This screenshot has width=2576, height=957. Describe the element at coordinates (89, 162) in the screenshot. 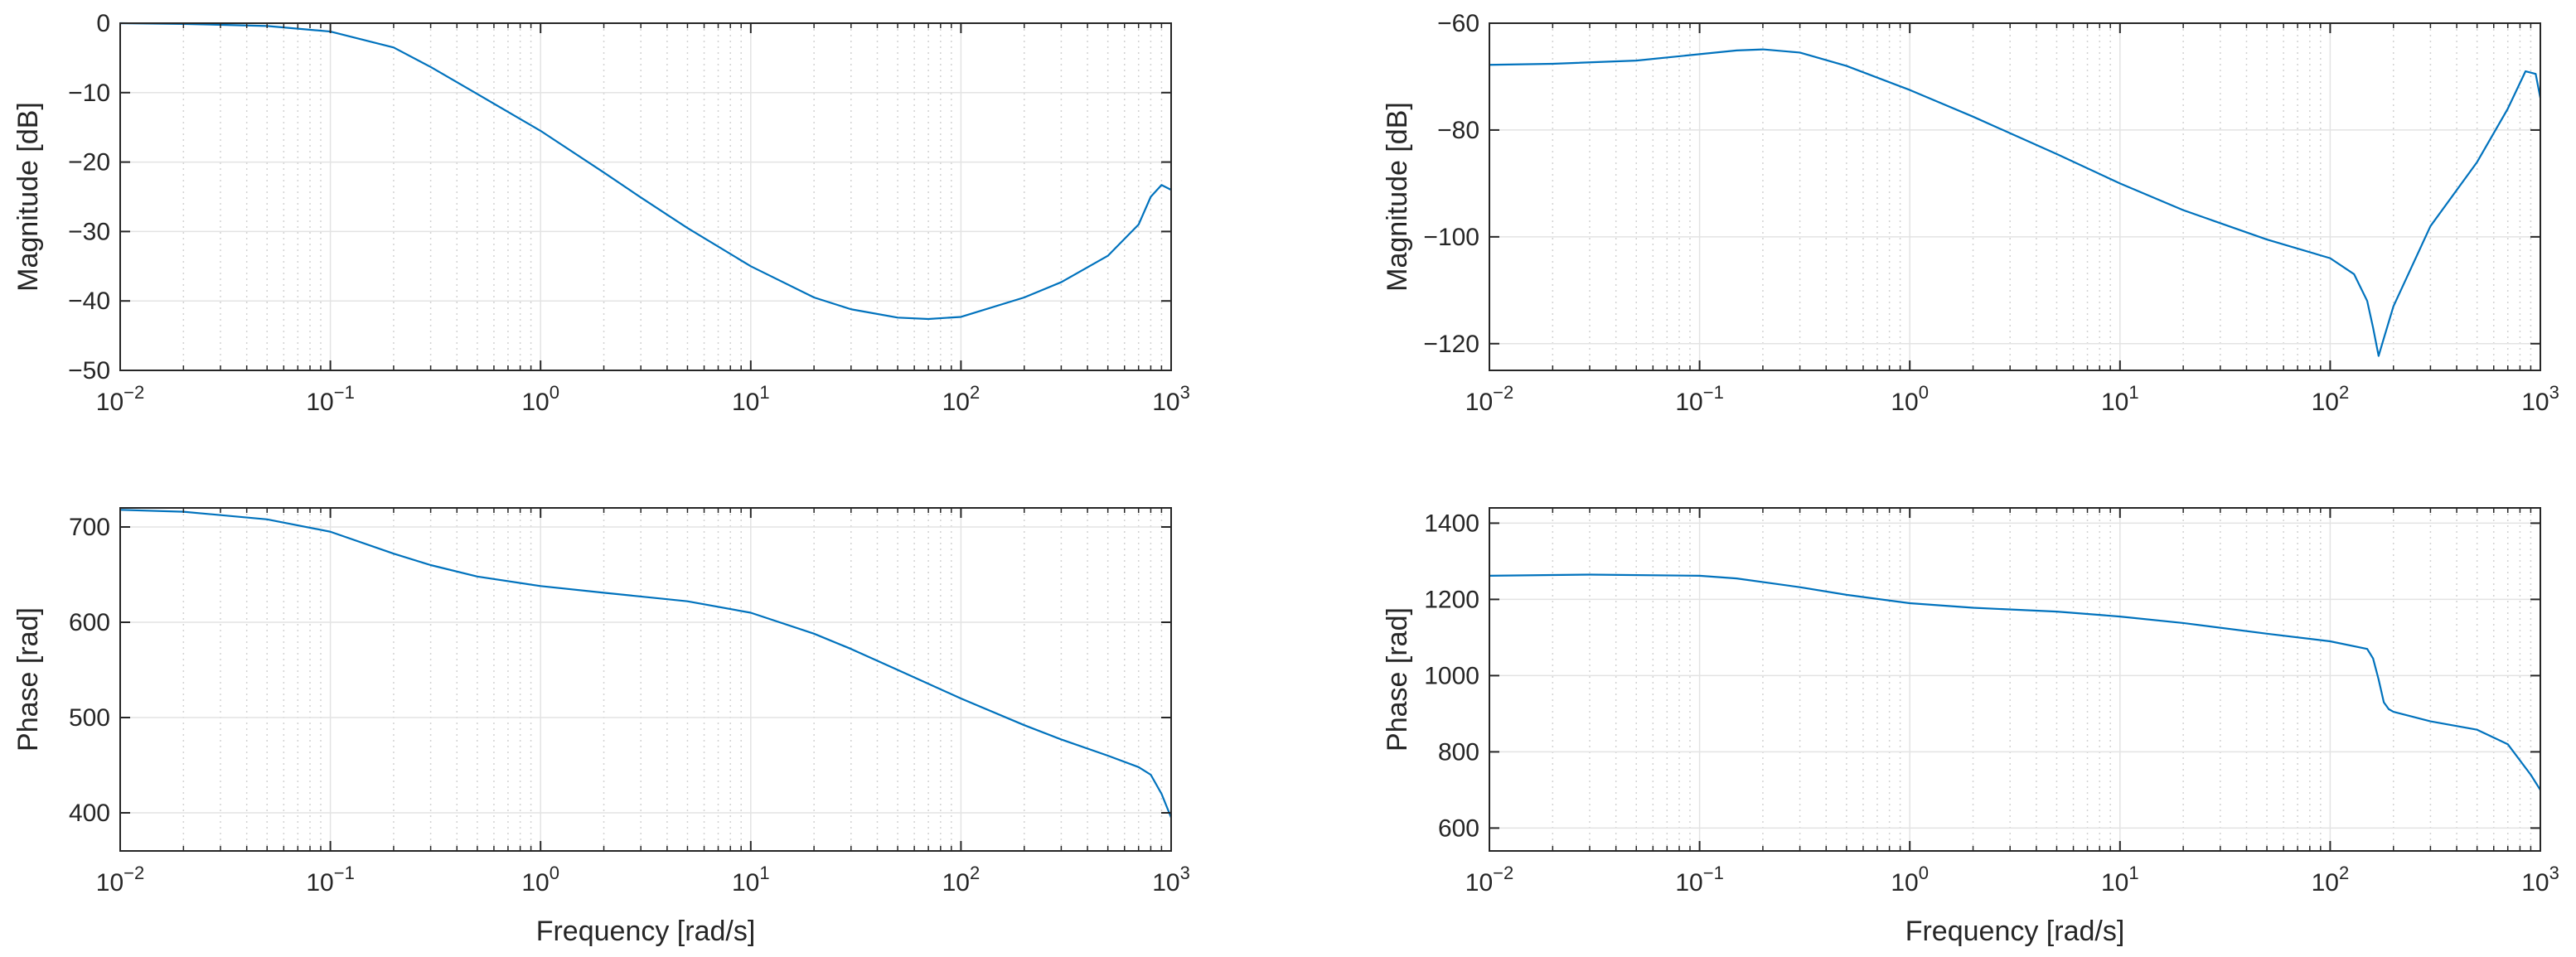

I see `y-tick-label: −20` at that location.